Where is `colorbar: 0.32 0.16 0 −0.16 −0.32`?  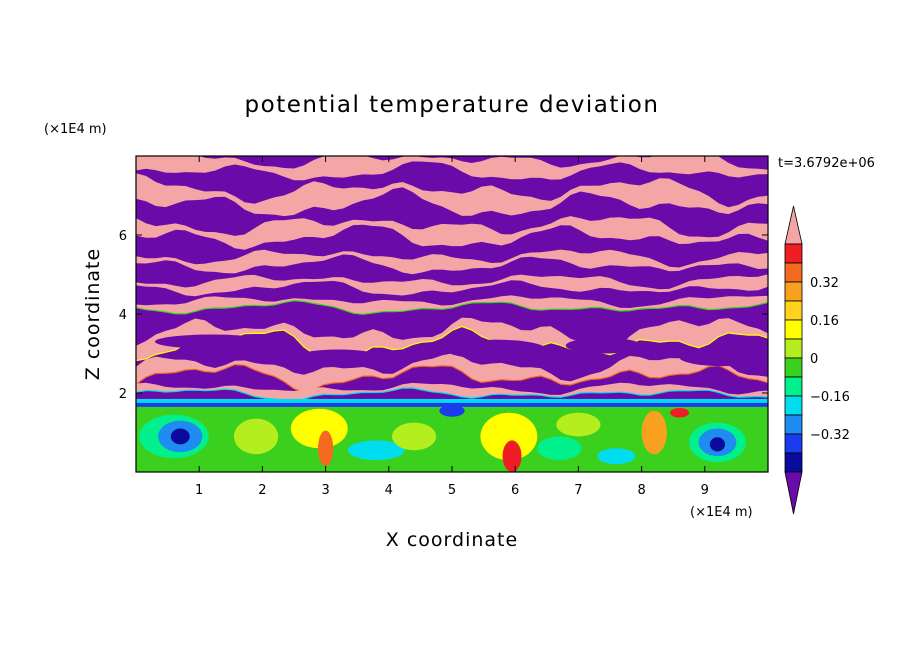 colorbar: 0.32 0.16 0 −0.16 −0.32 is located at coordinates (817, 360).